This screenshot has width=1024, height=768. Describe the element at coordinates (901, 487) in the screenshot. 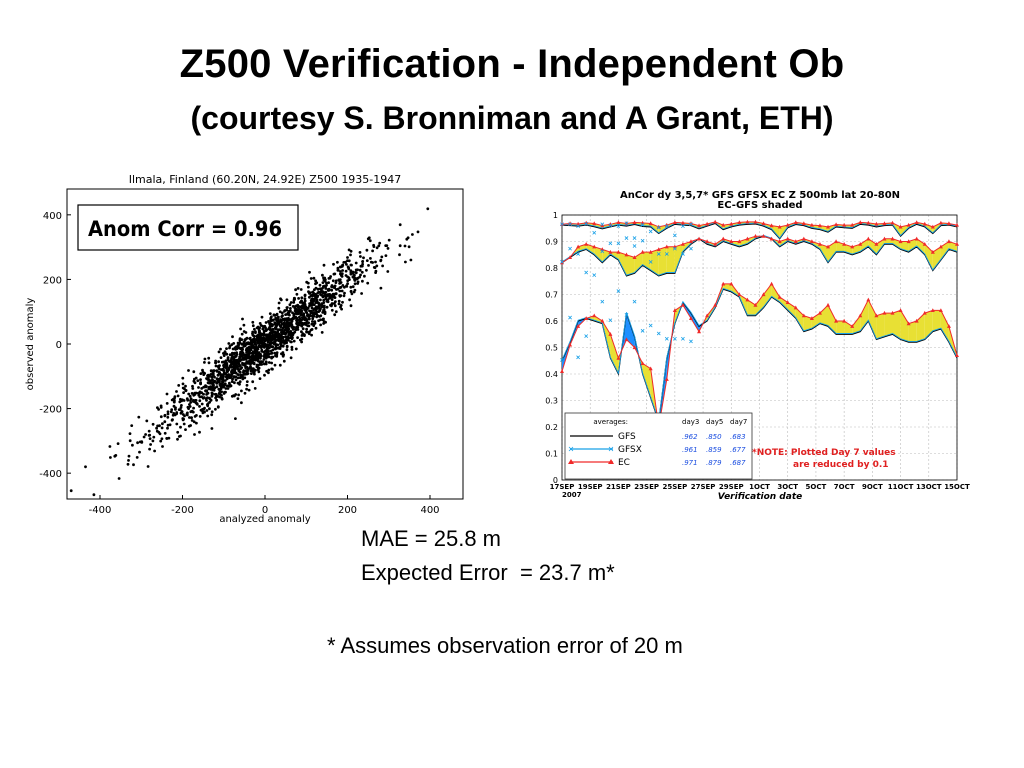

I see `ancor-x-tick-label: 11OCT` at that location.